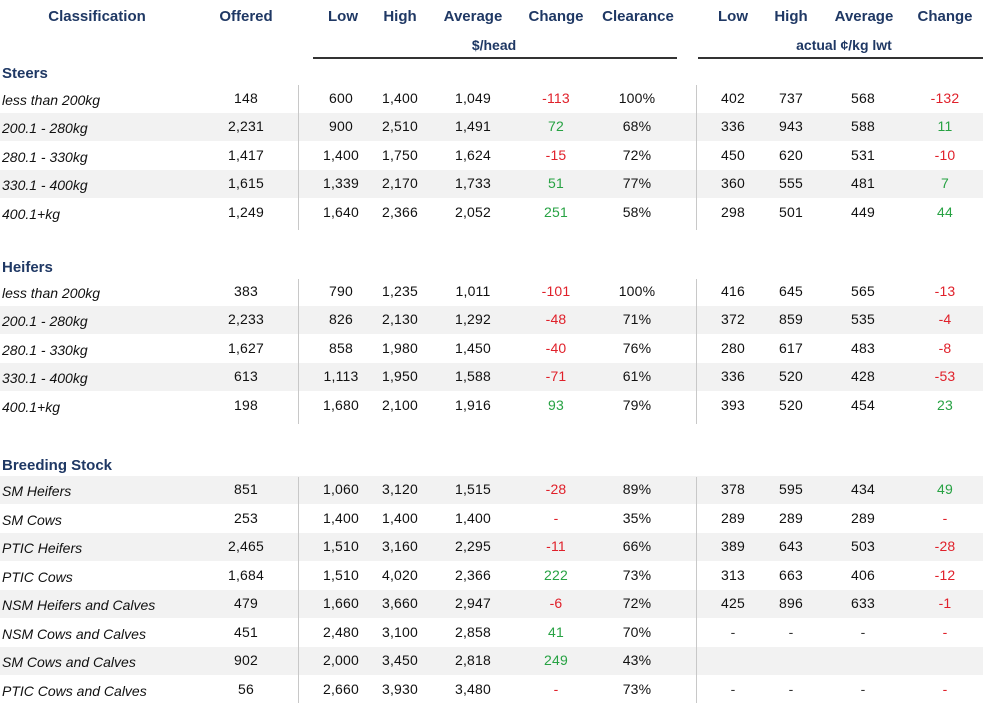 The width and height of the screenshot is (983, 704). I want to click on cell-chg: 93, so click(556, 405).